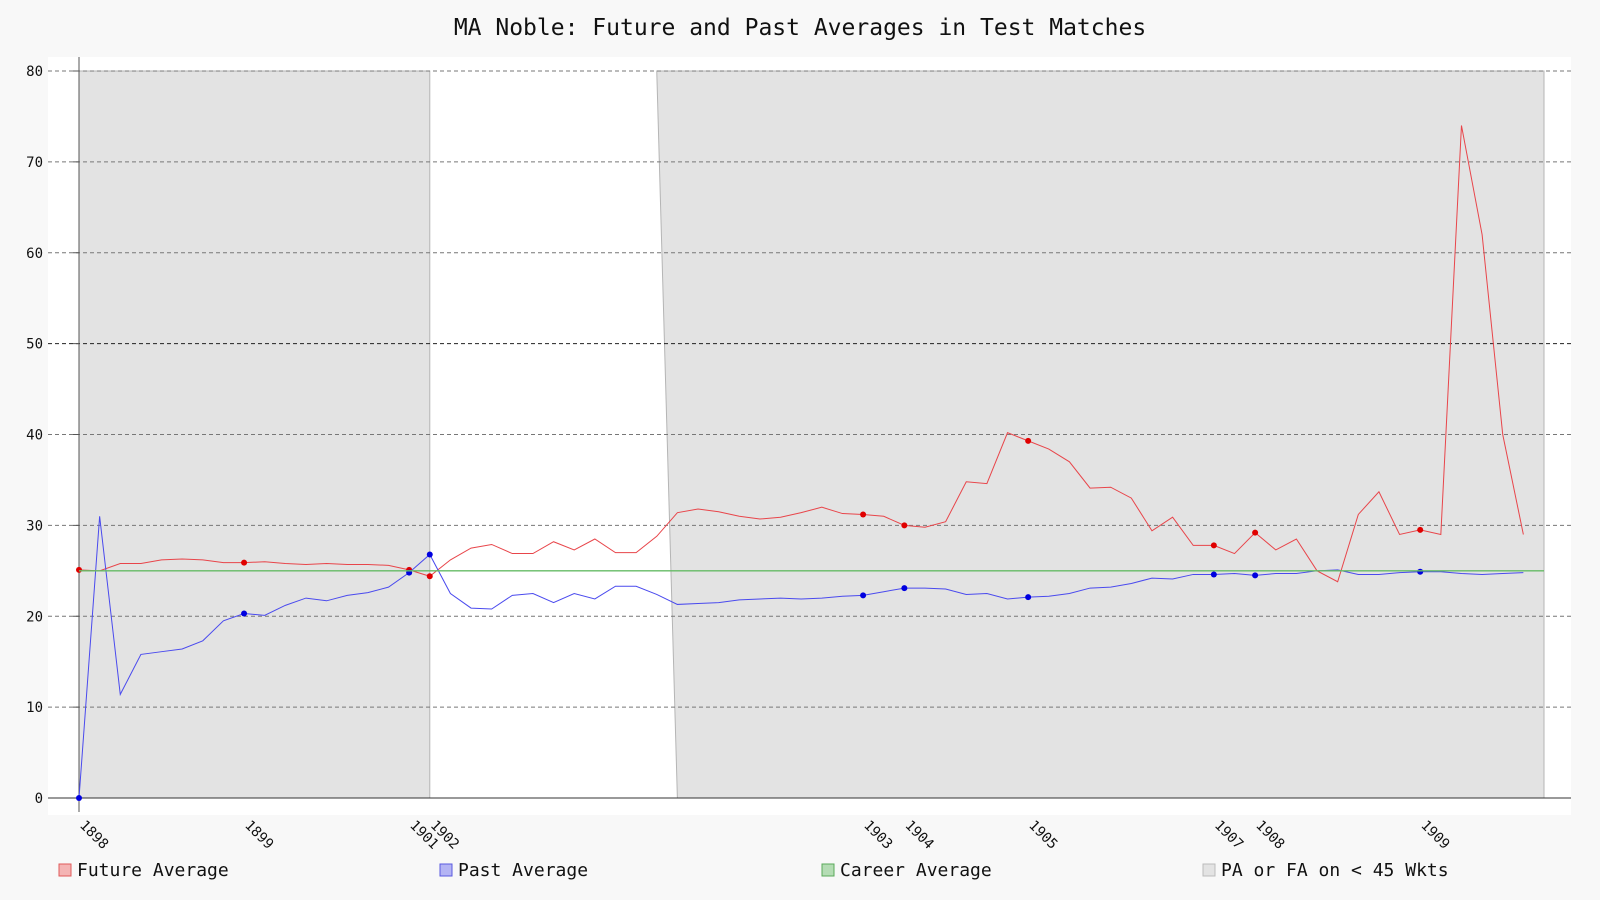 The image size is (1600, 900). Describe the element at coordinates (1042, 835) in the screenshot. I see `x-tick-label: 1905` at that location.